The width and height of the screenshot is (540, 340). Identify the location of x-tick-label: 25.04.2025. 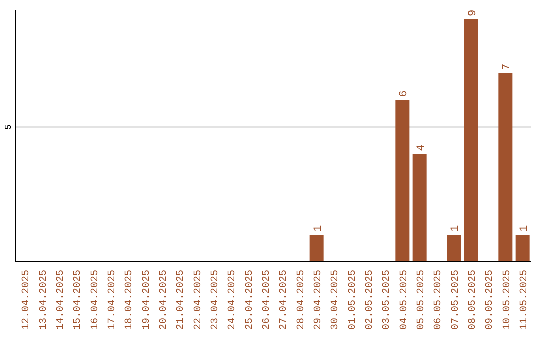
(250, 300).